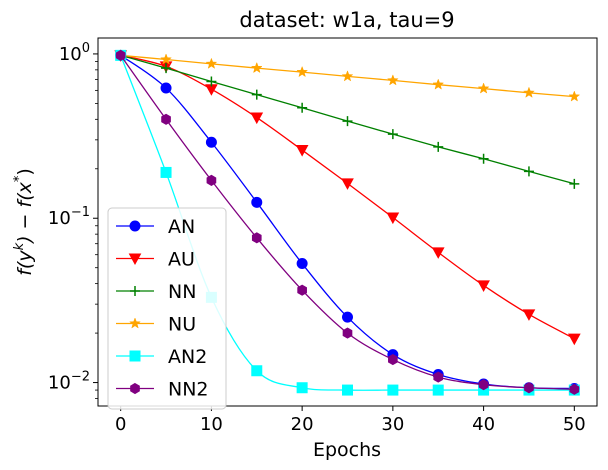 This screenshot has width=608, height=470. Describe the element at coordinates (211, 424) in the screenshot. I see `x-tick-label: 10` at that location.